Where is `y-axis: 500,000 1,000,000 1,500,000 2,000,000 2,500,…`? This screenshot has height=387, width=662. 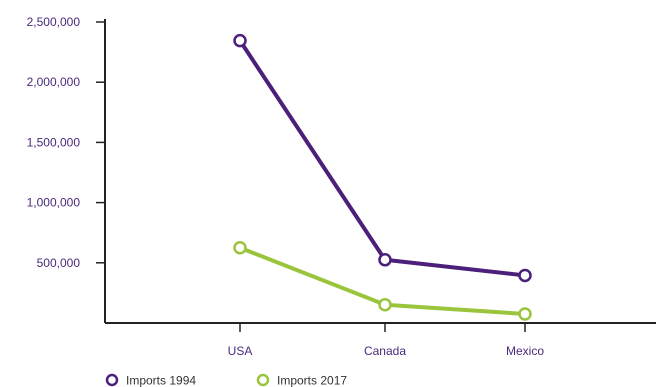 y-axis: 500,000 1,000,000 1,500,000 2,000,000 2,500,… is located at coordinates (66, 169).